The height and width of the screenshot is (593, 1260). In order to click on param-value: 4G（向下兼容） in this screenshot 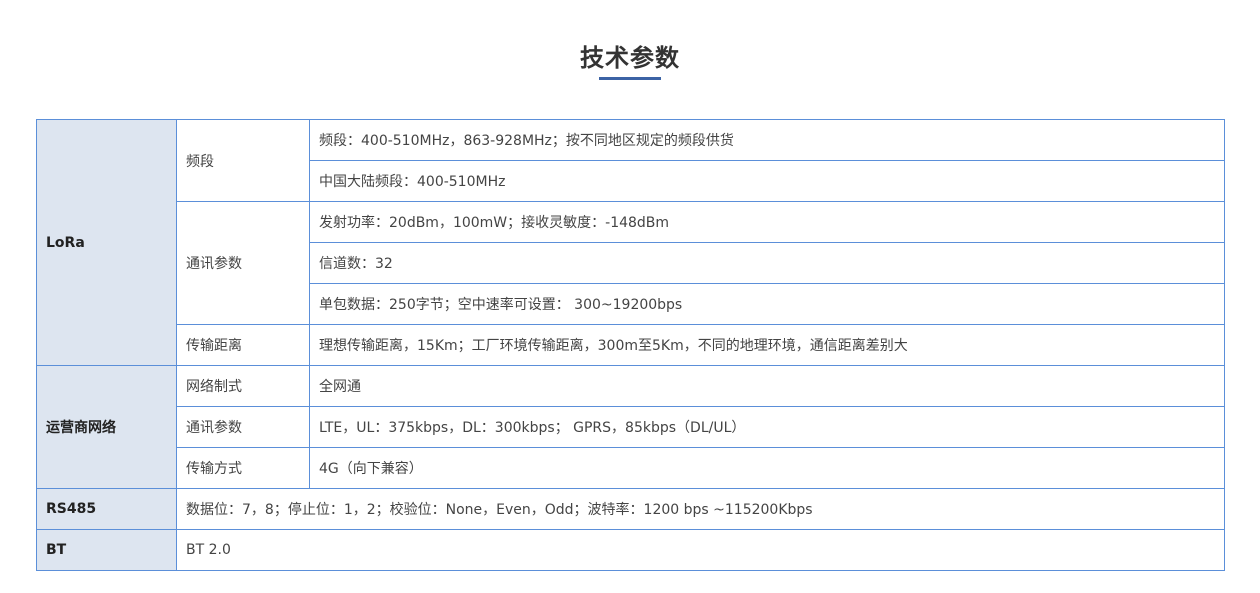, I will do `click(767, 468)`.